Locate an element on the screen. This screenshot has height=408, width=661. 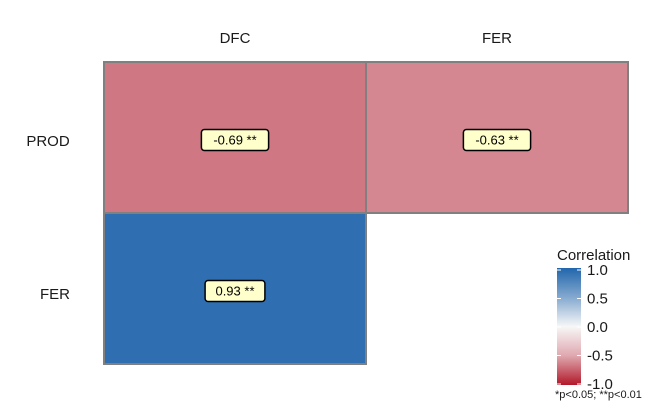
row-label-fer: FER is located at coordinates (55, 294).